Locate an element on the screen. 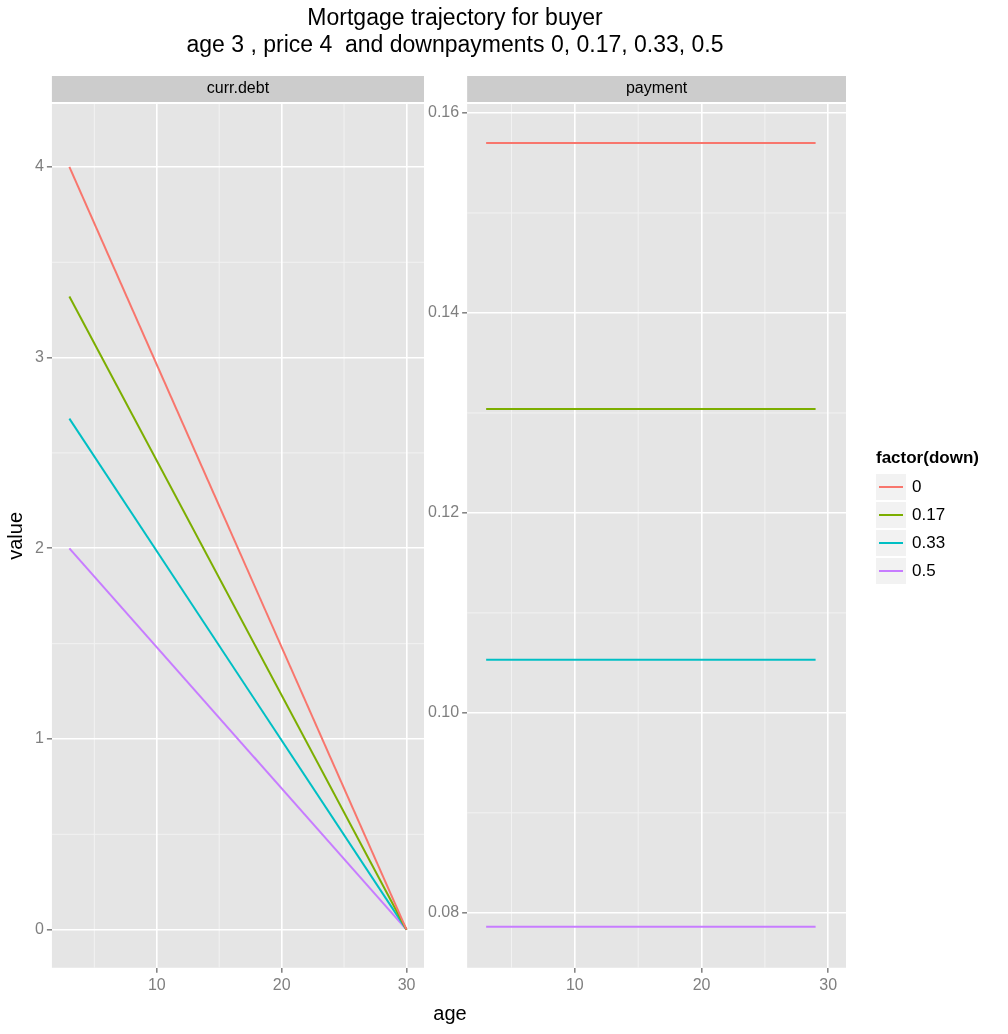  y-tick-label: 0.10 is located at coordinates (444, 712).